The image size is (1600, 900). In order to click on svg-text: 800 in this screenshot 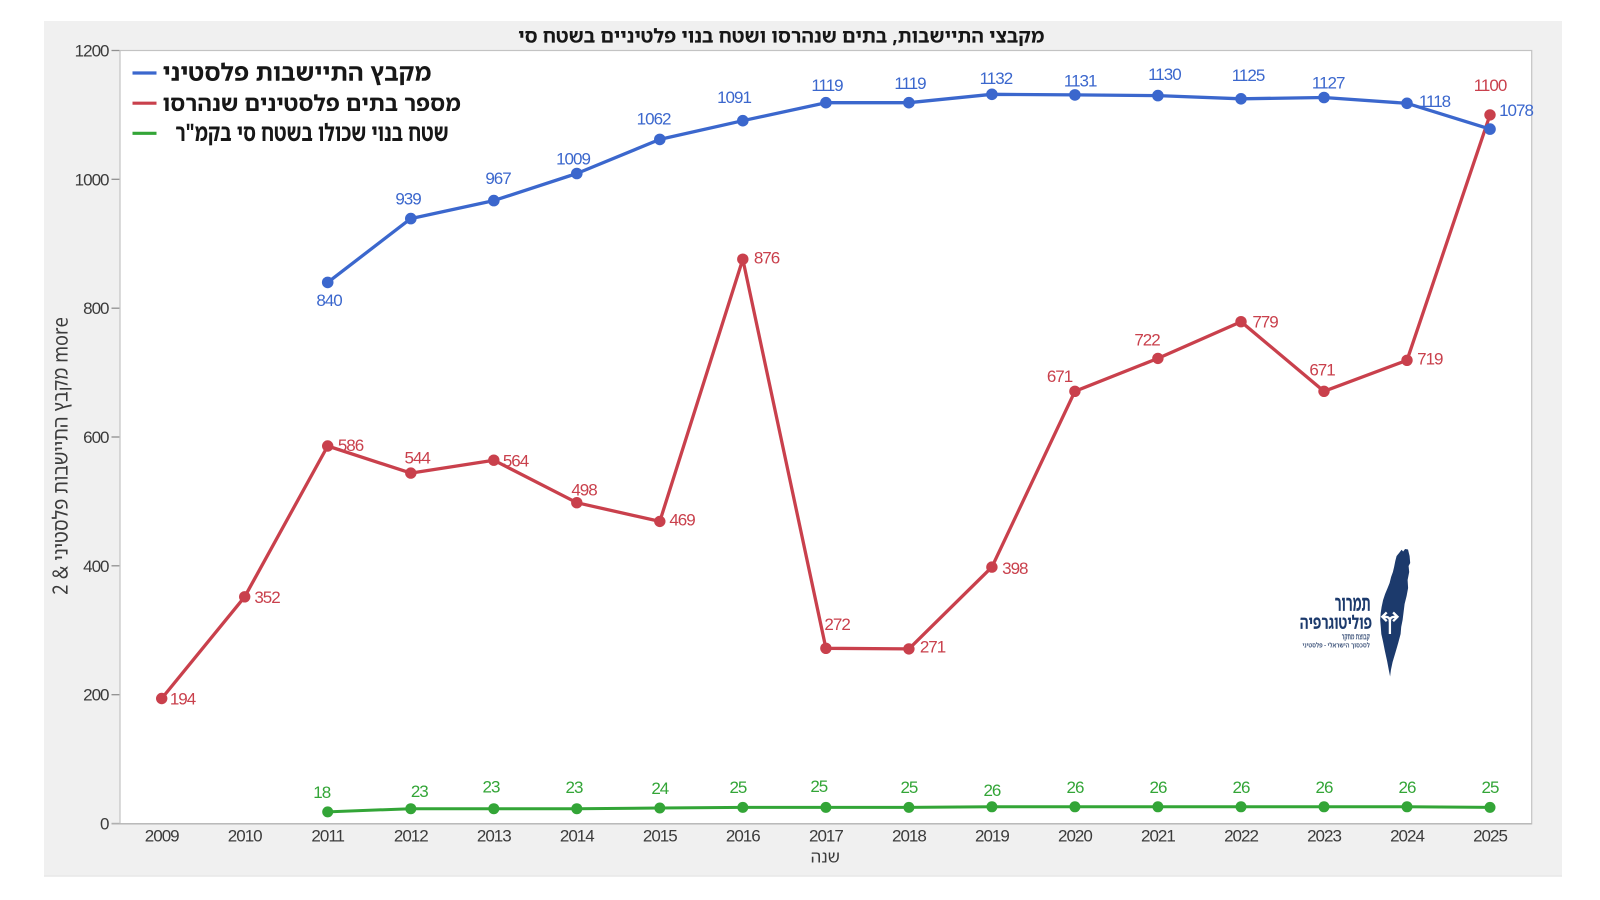, I will do `click(96, 308)`.